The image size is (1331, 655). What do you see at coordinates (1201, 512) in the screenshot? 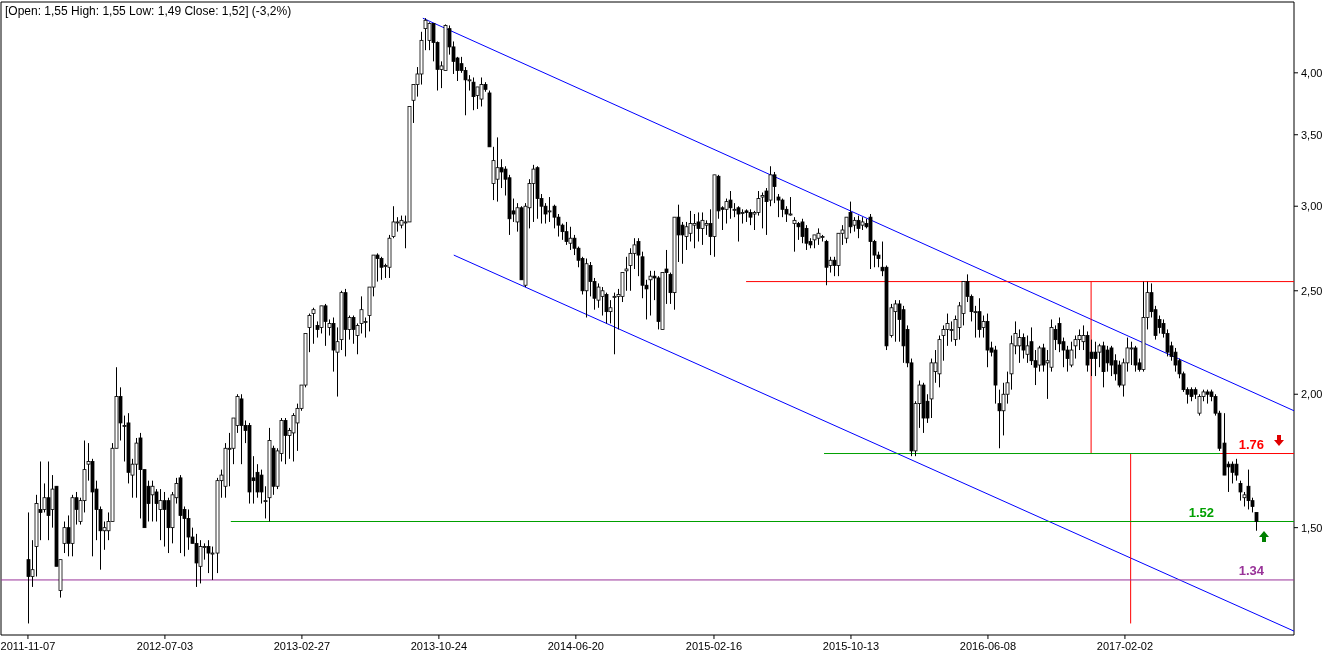
I see `series-label: 1.52` at bounding box center [1201, 512].